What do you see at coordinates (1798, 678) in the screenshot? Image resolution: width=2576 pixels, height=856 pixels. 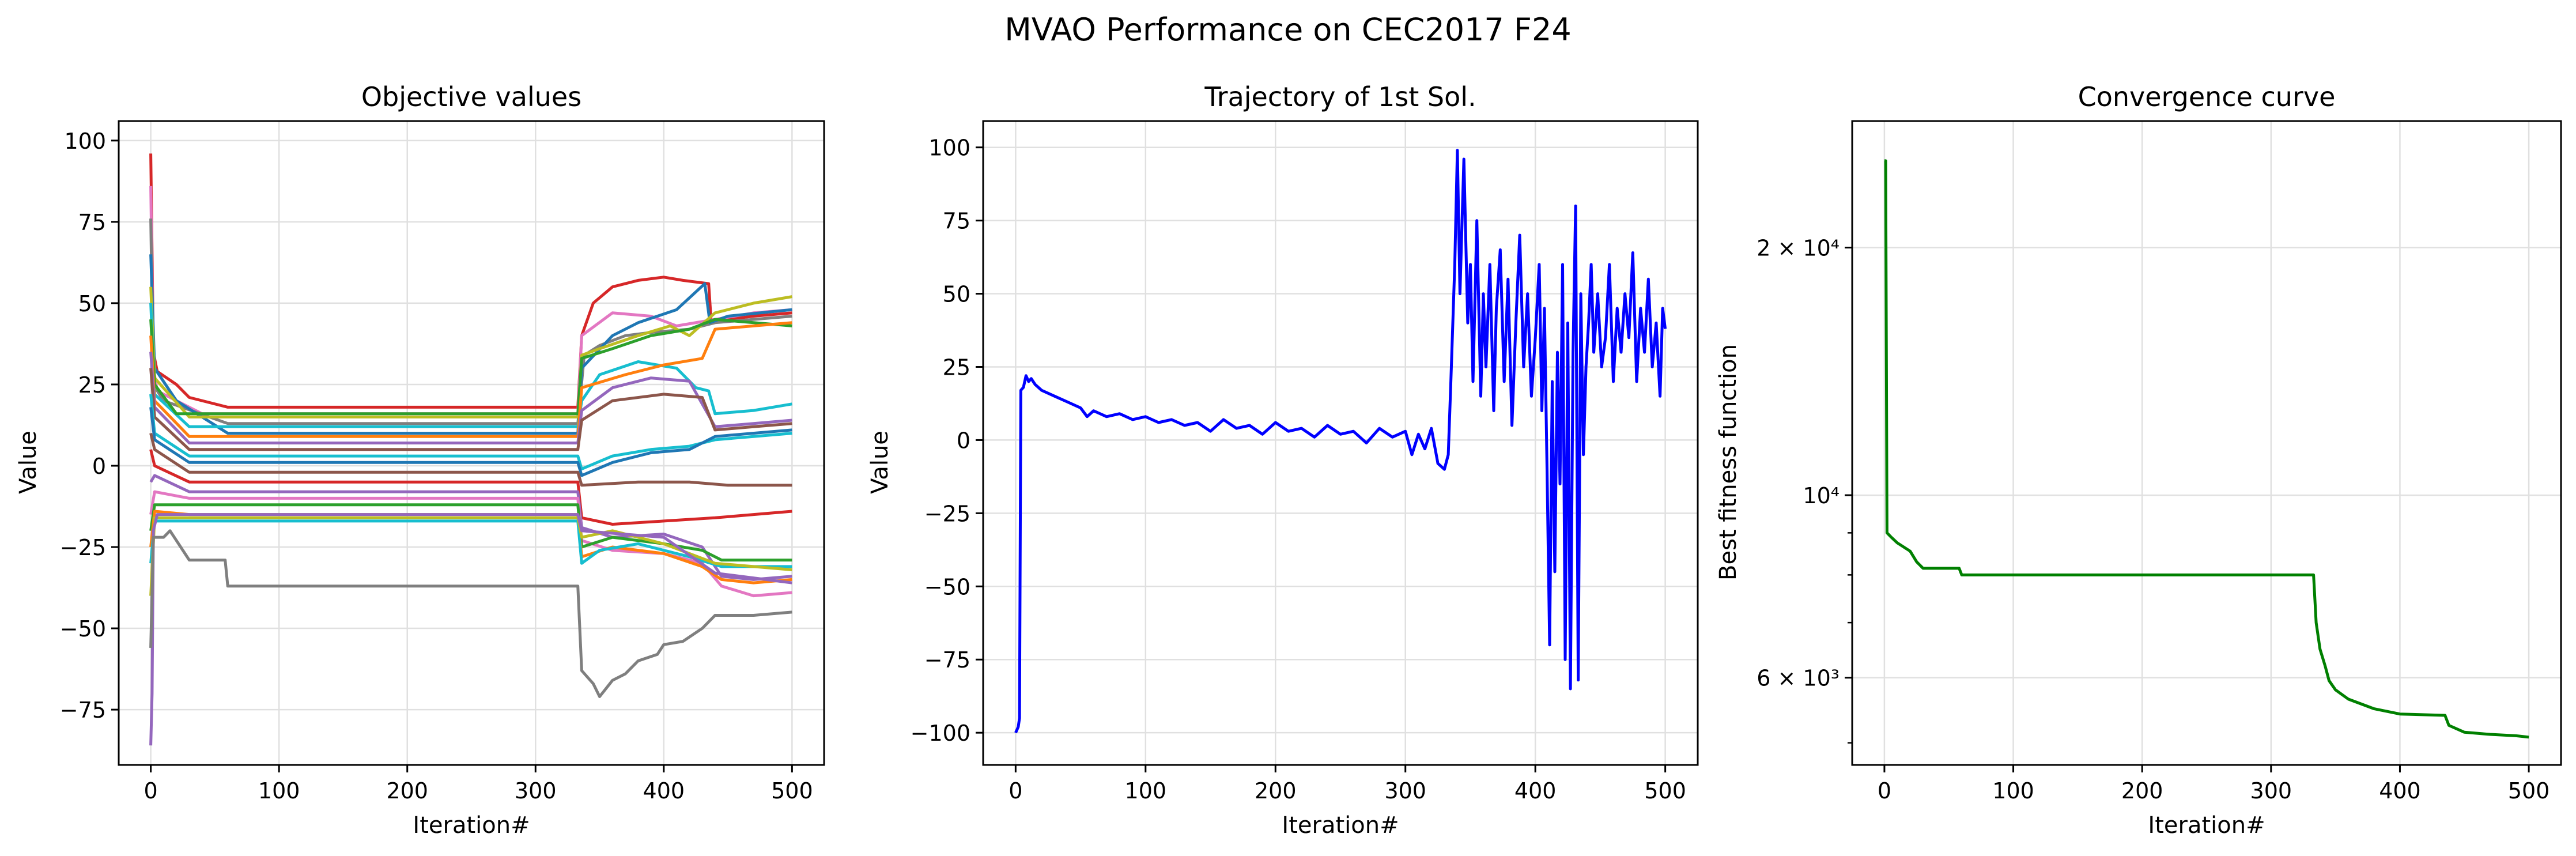 I see `y-tick-label: 6 × 10³` at bounding box center [1798, 678].